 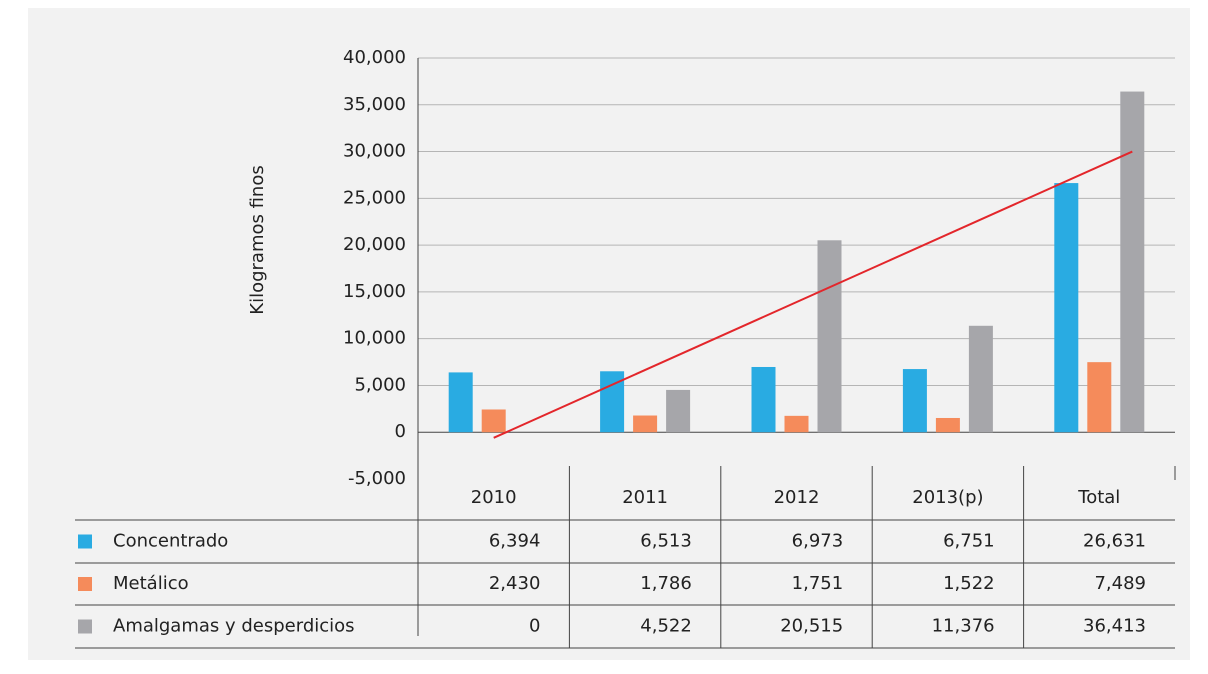 What do you see at coordinates (818, 541) in the screenshot?
I see `data-label: 6,973` at bounding box center [818, 541].